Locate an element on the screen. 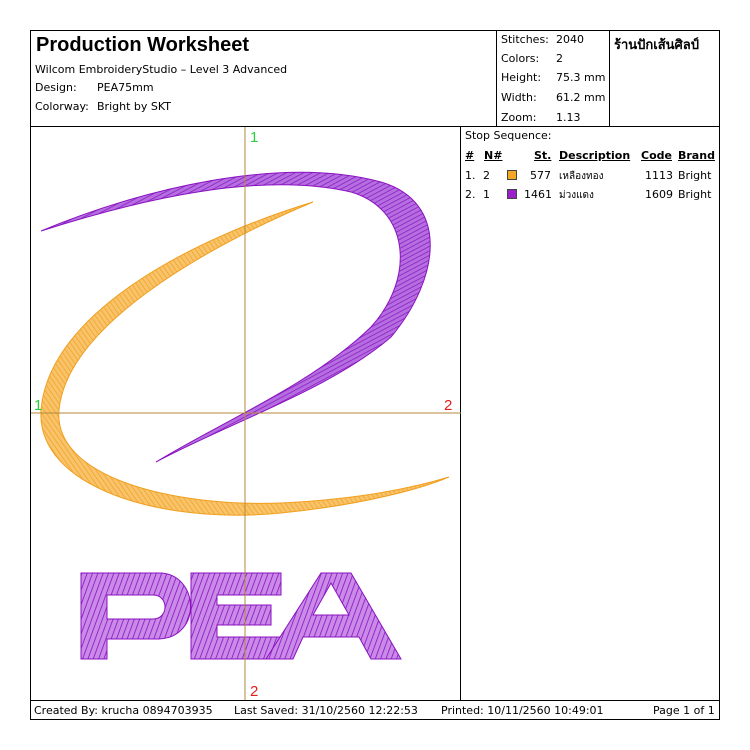 Image resolution: width=750 pixels, height=750 pixels. col-num: # is located at coordinates (470, 155).